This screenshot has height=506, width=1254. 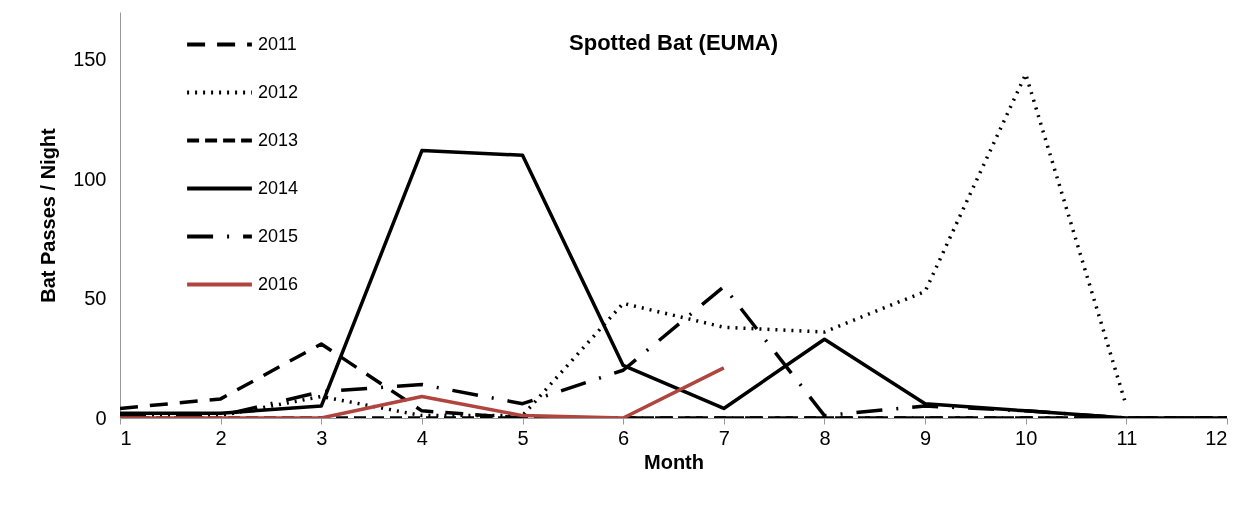 I want to click on y-tick-label: 150, so click(x=90, y=59).